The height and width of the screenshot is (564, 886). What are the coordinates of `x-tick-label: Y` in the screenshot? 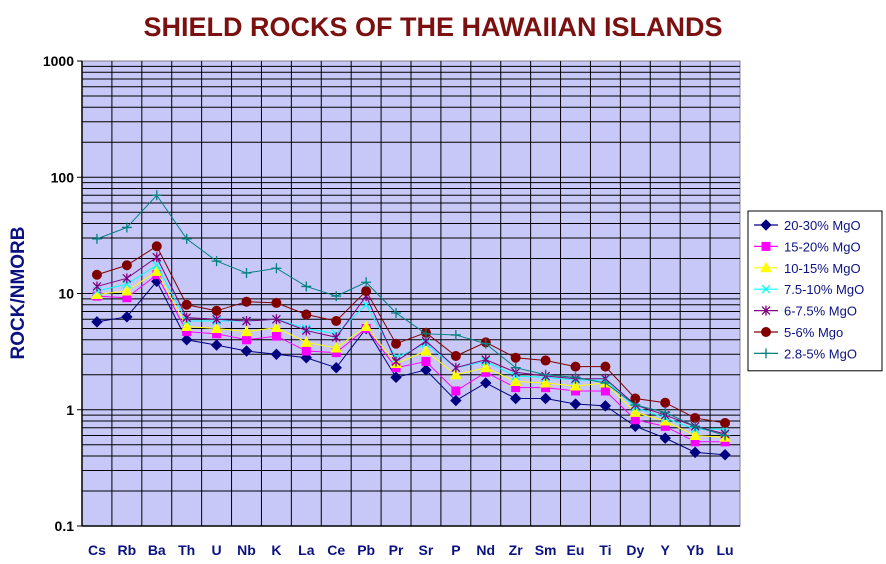 It's located at (666, 550).